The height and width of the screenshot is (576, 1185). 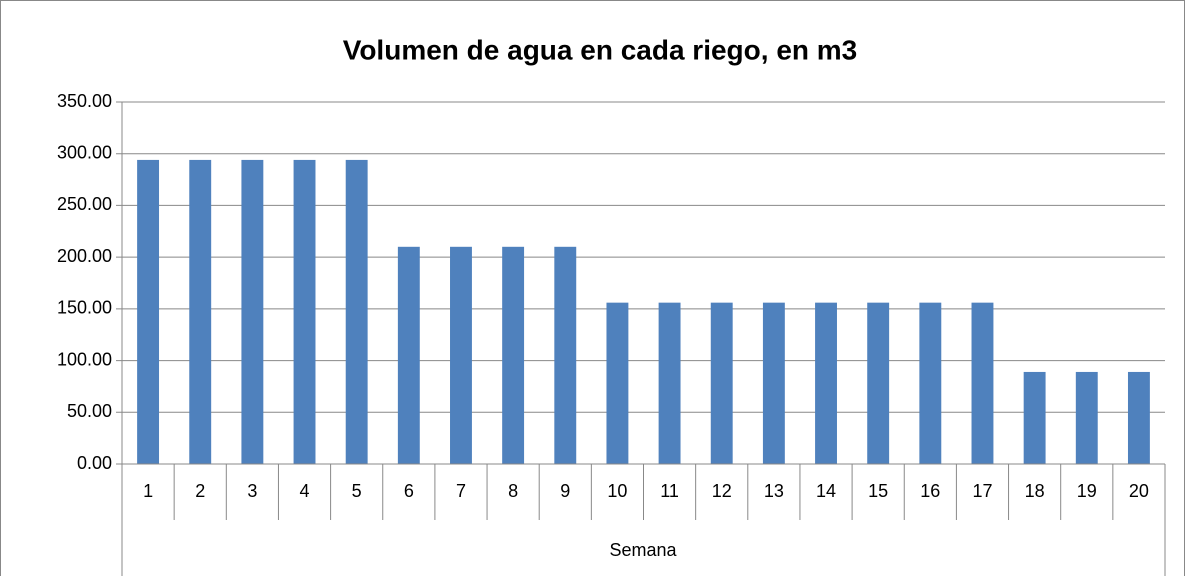 What do you see at coordinates (461, 491) in the screenshot?
I see `x-tick-label: 7` at bounding box center [461, 491].